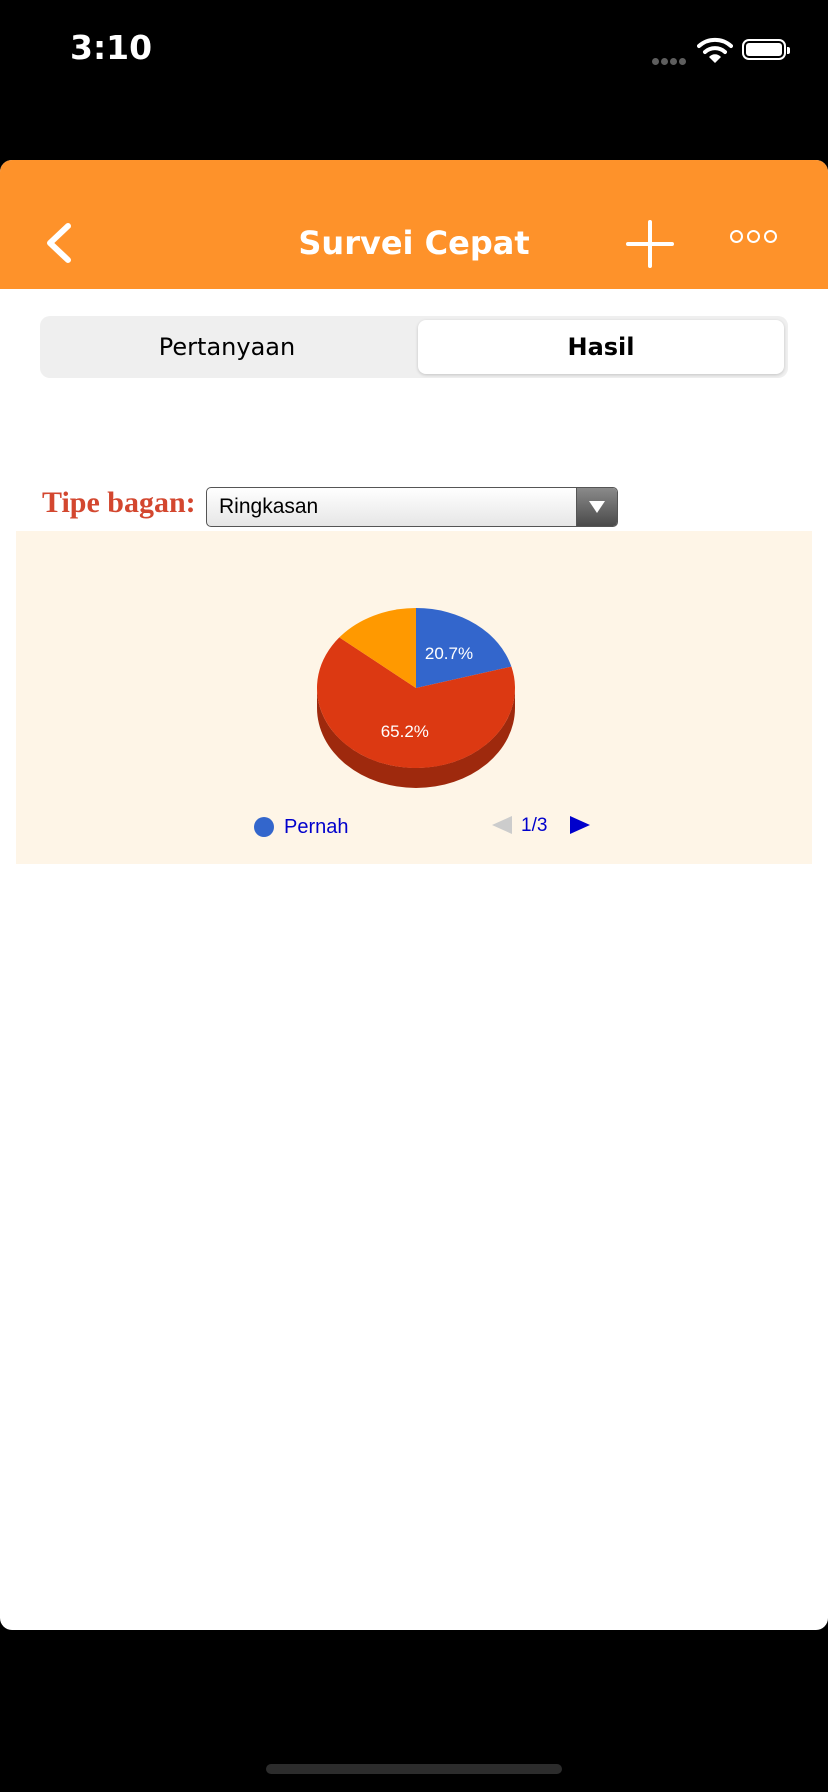  I want to click on home-indicator, so click(414, 1769).